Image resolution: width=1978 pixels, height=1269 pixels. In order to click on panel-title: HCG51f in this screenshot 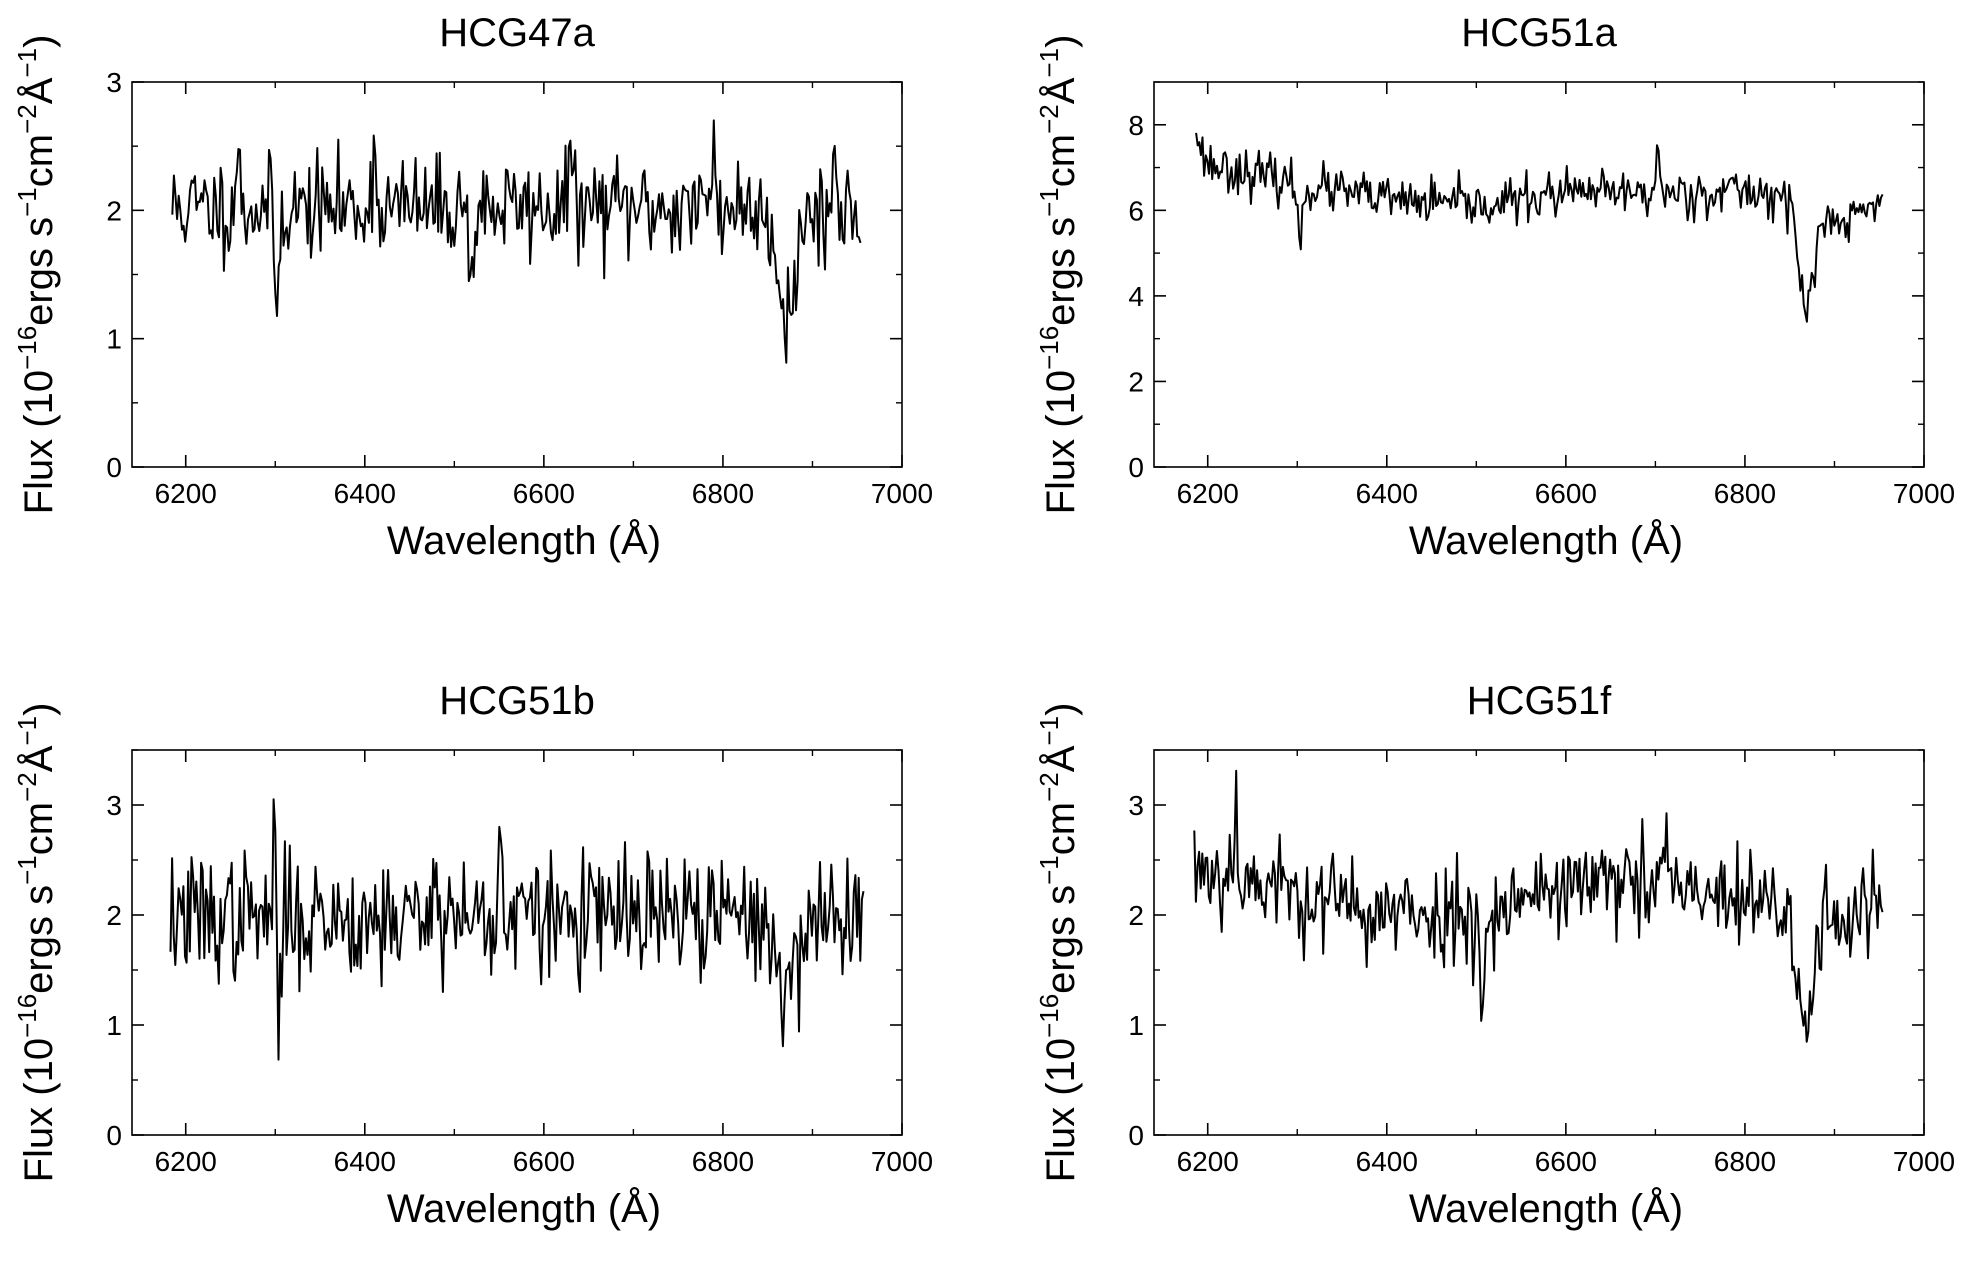, I will do `click(1539, 701)`.